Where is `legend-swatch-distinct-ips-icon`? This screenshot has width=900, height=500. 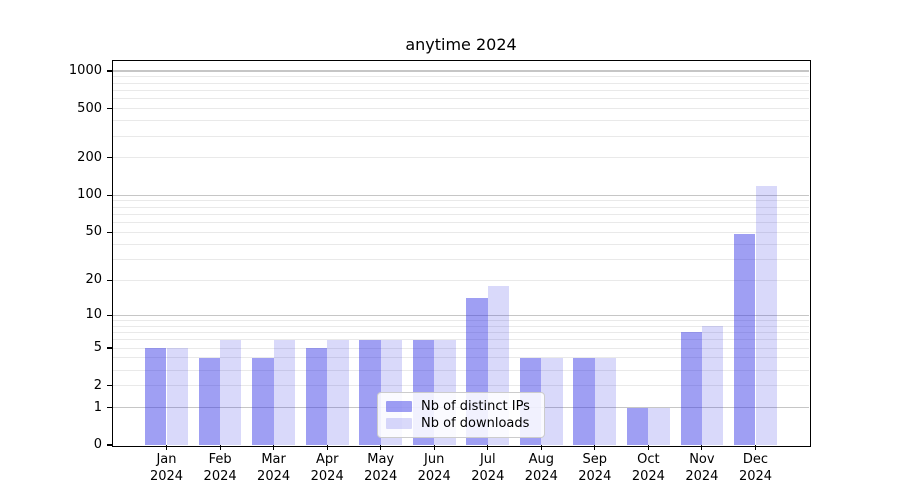 legend-swatch-distinct-ips-icon is located at coordinates (399, 406).